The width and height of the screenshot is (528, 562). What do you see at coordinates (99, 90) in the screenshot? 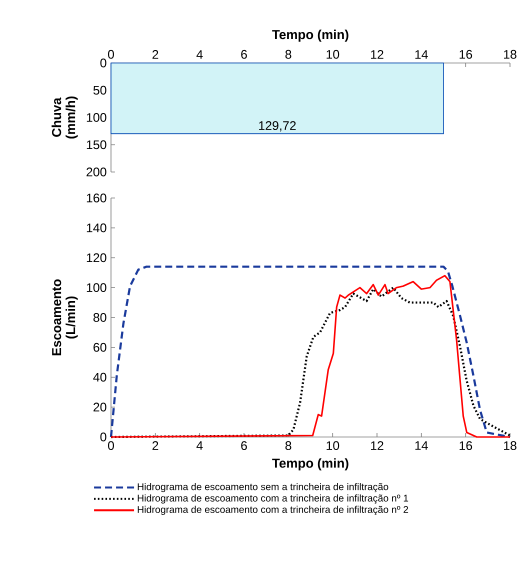
I see `y-tick-label: 50` at bounding box center [99, 90].